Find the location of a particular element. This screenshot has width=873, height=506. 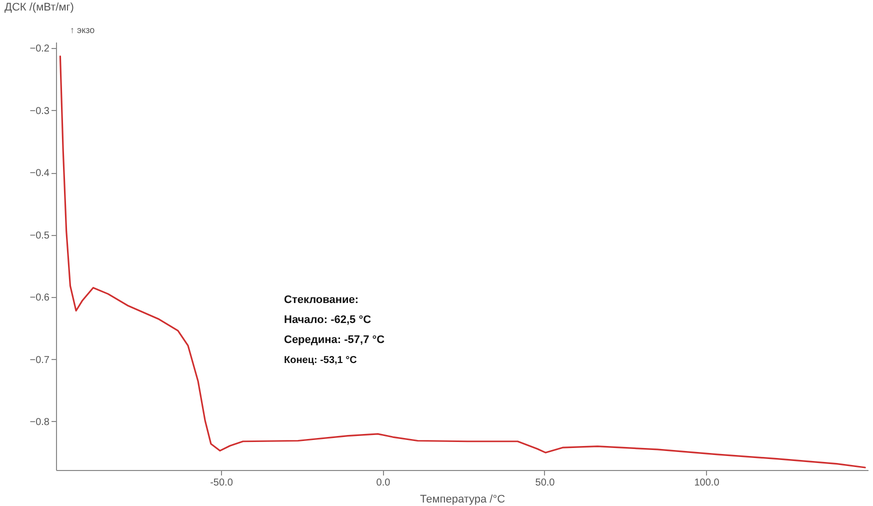

y-tick-label: −0.8 is located at coordinates (40, 422).